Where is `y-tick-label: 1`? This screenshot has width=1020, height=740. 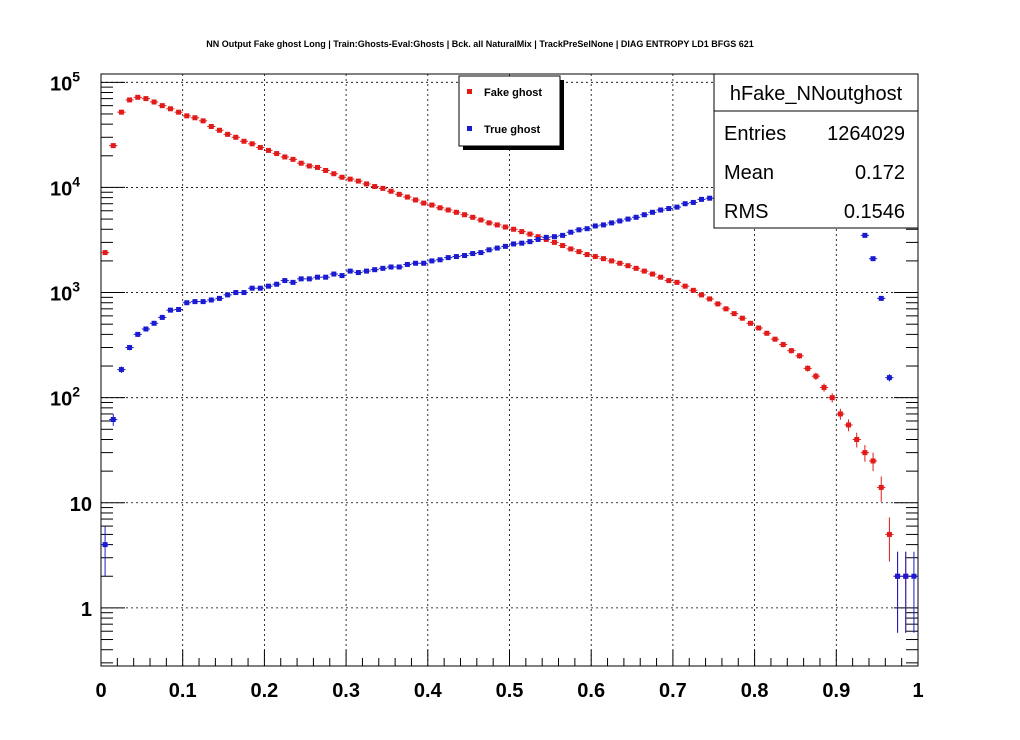 y-tick-label: 1 is located at coordinates (86, 610).